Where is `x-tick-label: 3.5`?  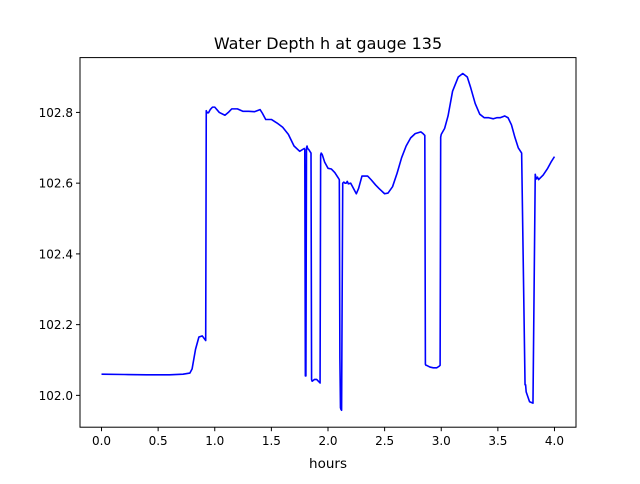
x-tick-label: 3.5 is located at coordinates (497, 441).